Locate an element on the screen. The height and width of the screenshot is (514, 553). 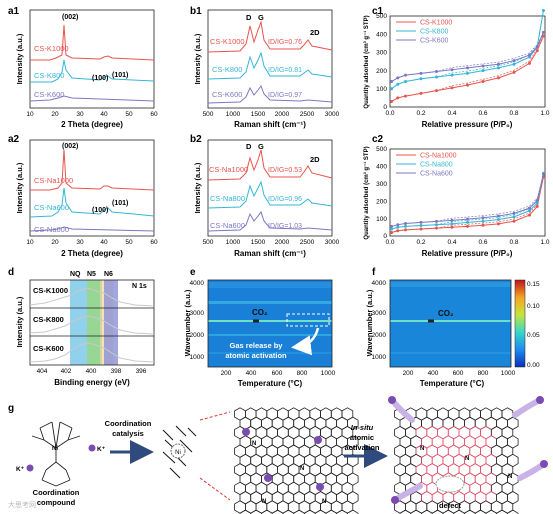
ratio-label-b1-k800: ID/IG=0.81 is located at coordinates (285, 70).